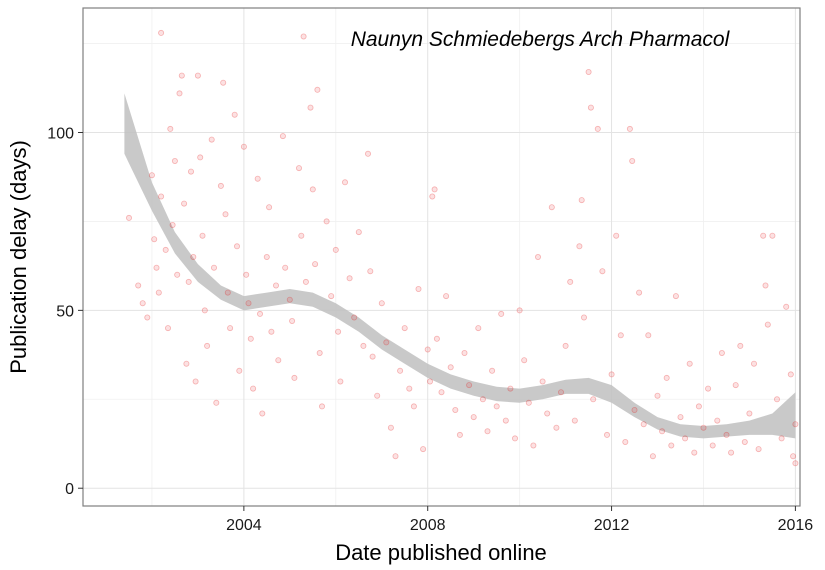 The height and width of the screenshot is (570, 825). What do you see at coordinates (441, 552) in the screenshot?
I see `x-axis-title: Date published online` at bounding box center [441, 552].